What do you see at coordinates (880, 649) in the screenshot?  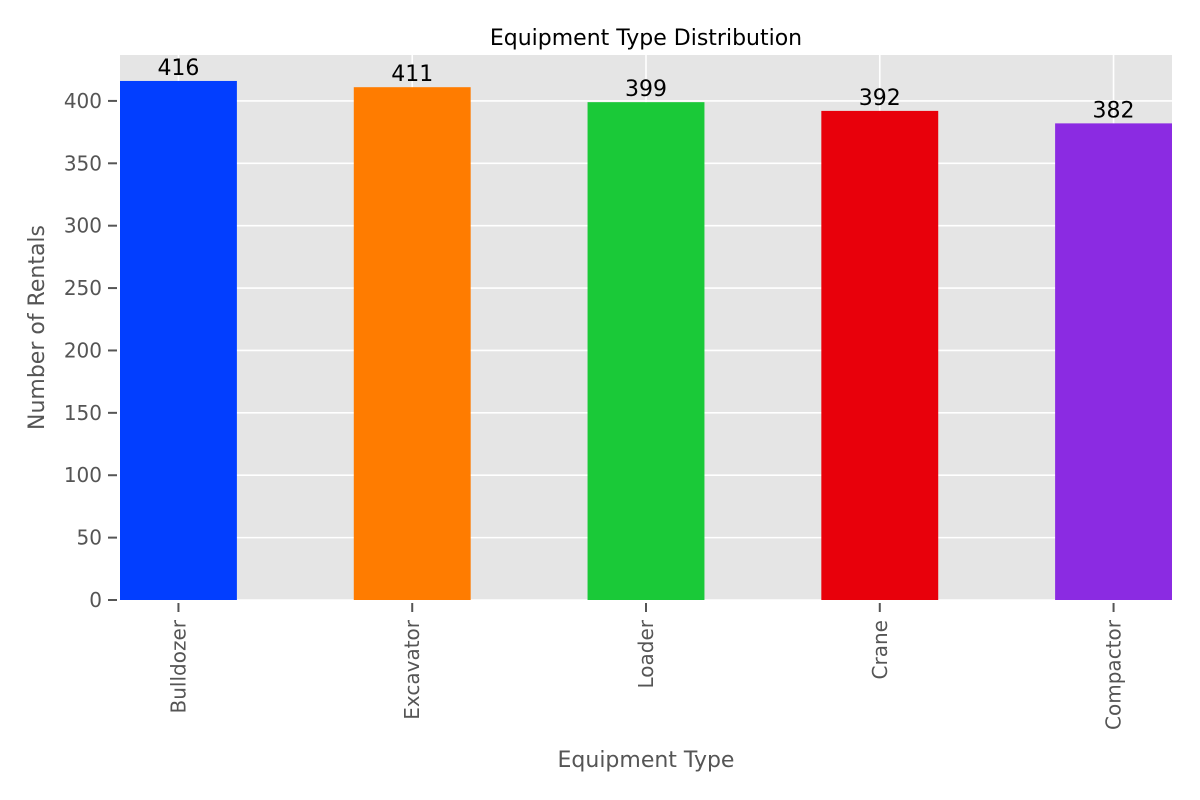 I see `x-tick-label: Crane` at bounding box center [880, 649].